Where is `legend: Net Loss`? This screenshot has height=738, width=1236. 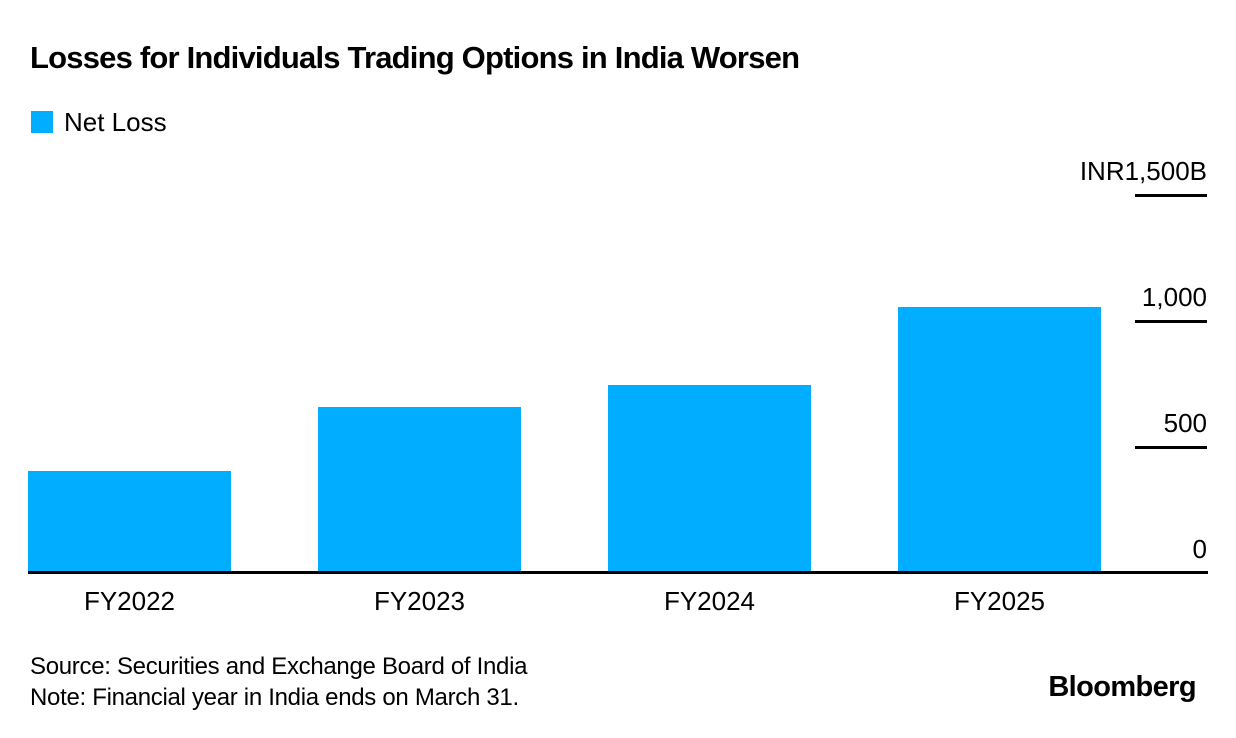 legend: Net Loss is located at coordinates (99, 122).